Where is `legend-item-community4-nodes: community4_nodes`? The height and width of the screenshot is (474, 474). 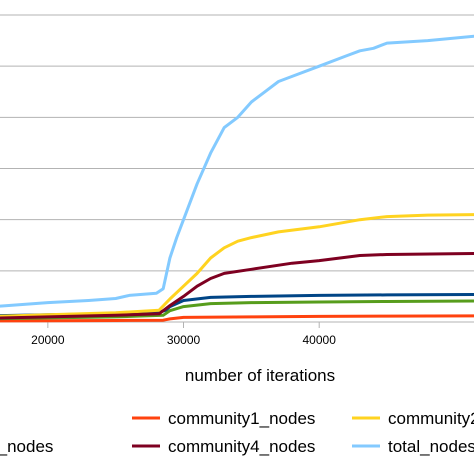 legend-item-community4-nodes: community4_nodes is located at coordinates (223, 446).